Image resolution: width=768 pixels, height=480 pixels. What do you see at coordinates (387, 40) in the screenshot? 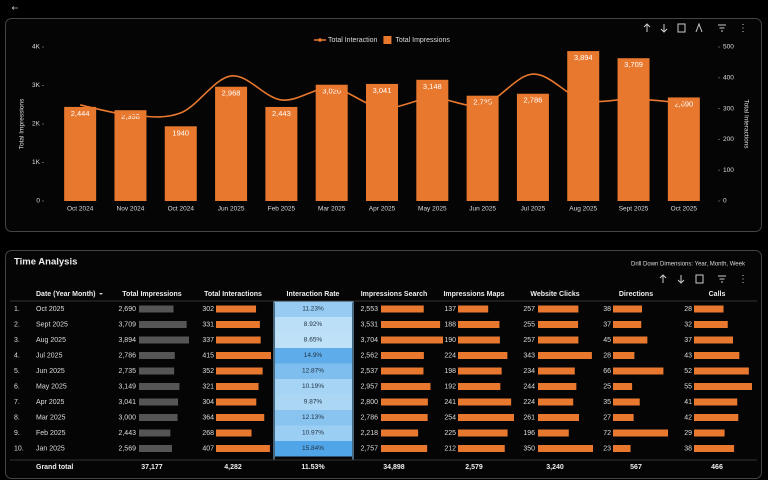
I see `legend-swatch` at bounding box center [387, 40].